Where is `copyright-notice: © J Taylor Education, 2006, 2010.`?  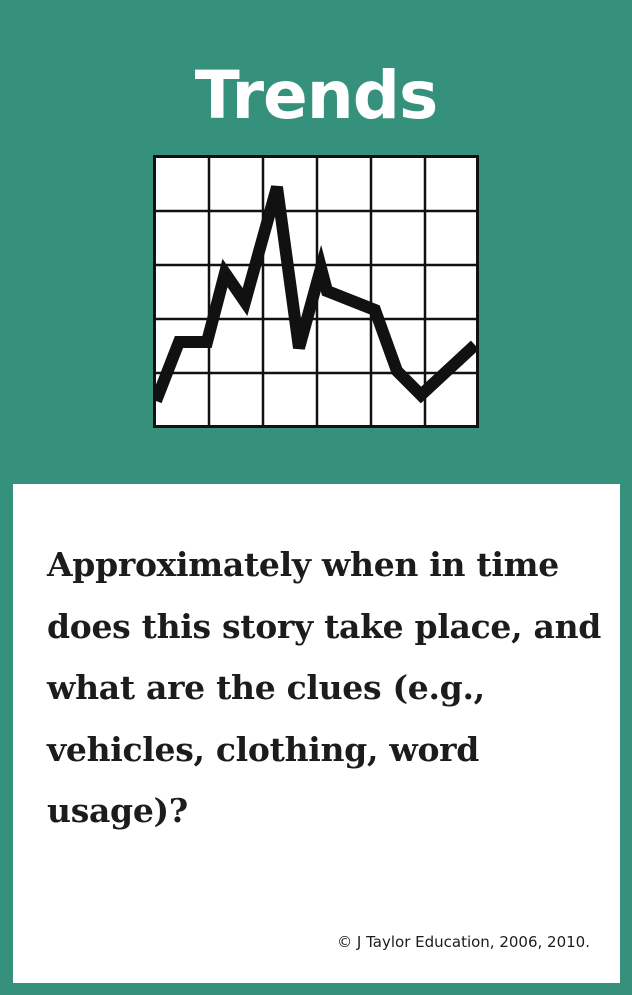
copyright-notice: © J Taylor Education, 2006, 2010. is located at coordinates (463, 942).